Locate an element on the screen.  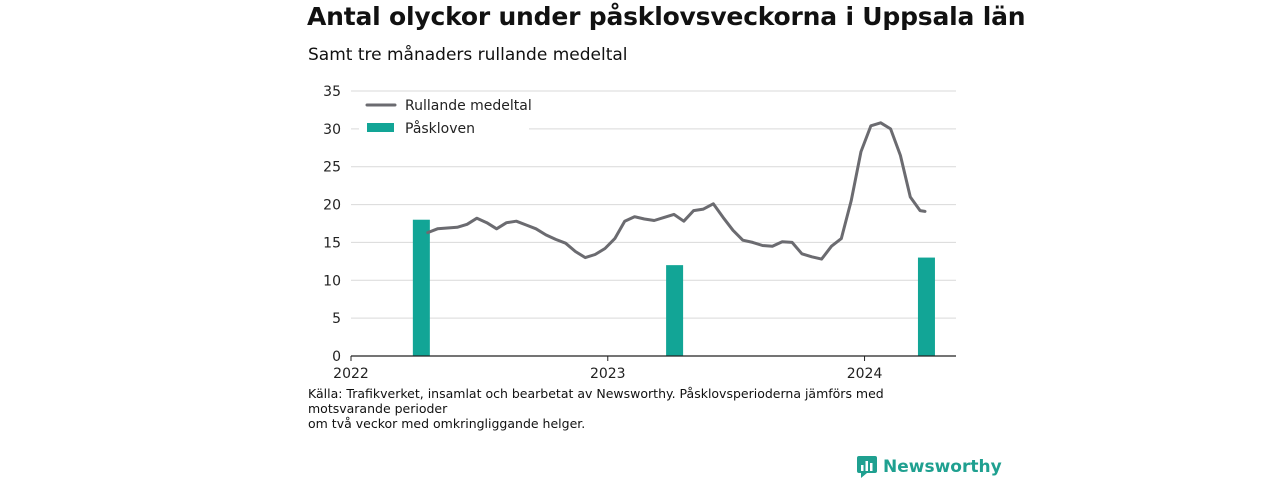
legend-background is located at coordinates (444, 118).